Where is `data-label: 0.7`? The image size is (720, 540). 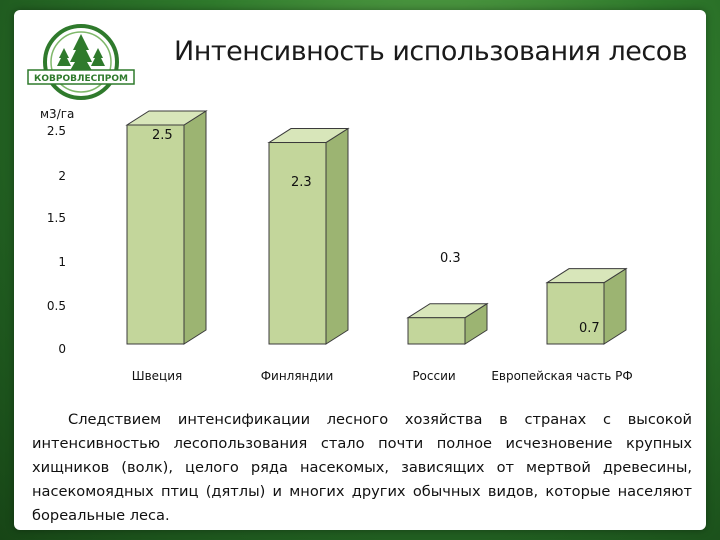 data-label: 0.7 is located at coordinates (589, 328).